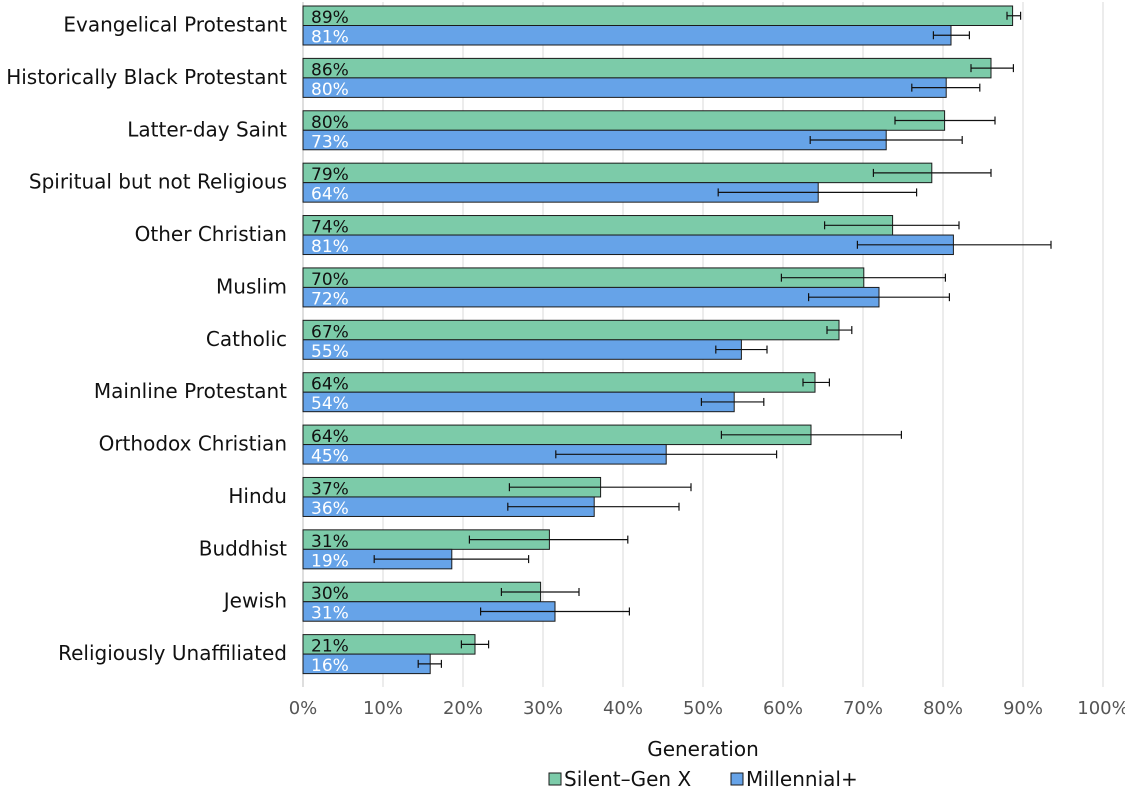 The height and width of the screenshot is (793, 1125). What do you see at coordinates (330, 70) in the screenshot?
I see `data-label: 86%` at bounding box center [330, 70].